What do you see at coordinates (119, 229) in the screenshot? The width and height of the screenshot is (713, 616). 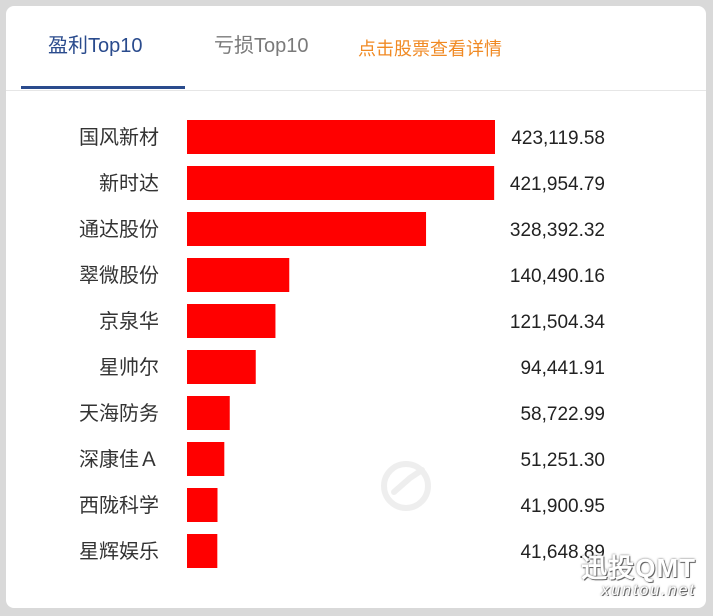 I see `category-label: 通达股份` at bounding box center [119, 229].